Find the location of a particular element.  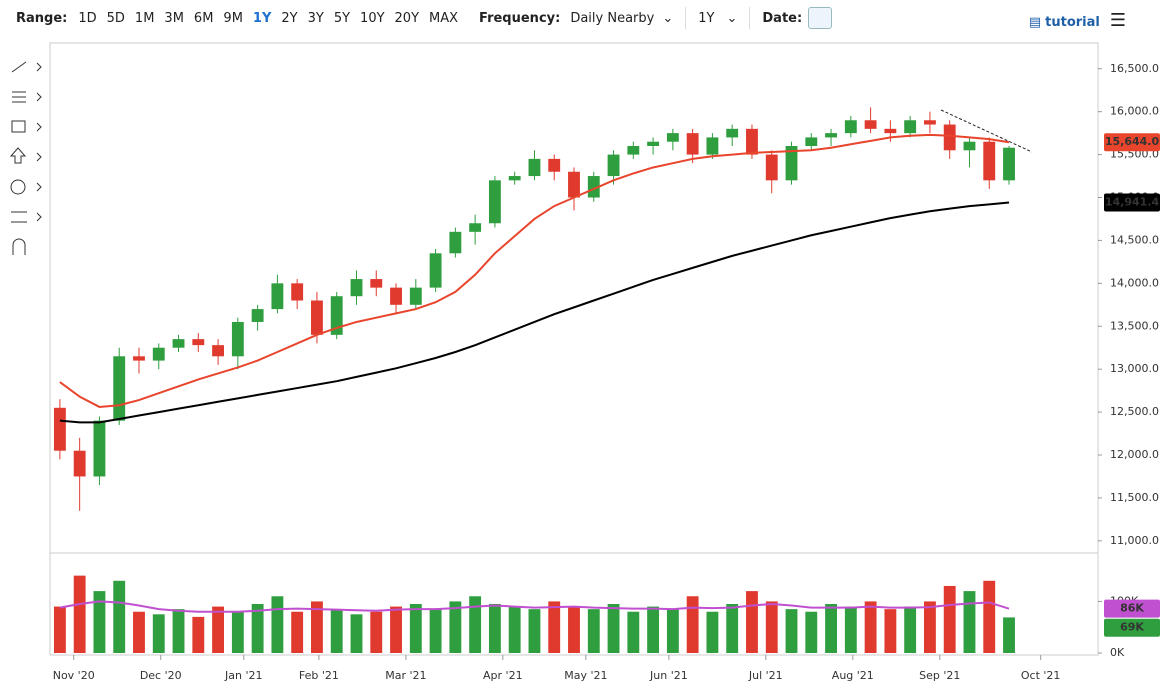

x-tick-label: Jul '21 is located at coordinates (765, 675).